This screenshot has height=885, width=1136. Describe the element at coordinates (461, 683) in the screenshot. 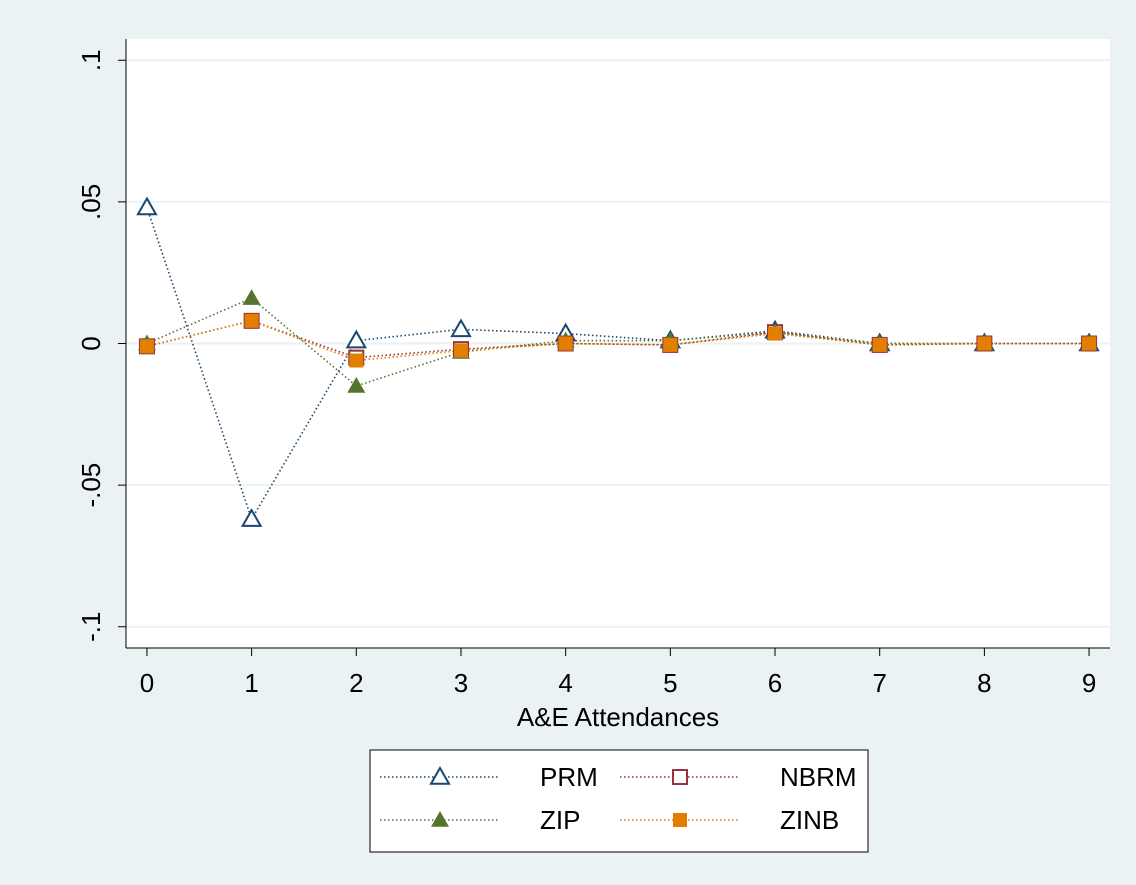

I see `x-tick-label: 3` at that location.